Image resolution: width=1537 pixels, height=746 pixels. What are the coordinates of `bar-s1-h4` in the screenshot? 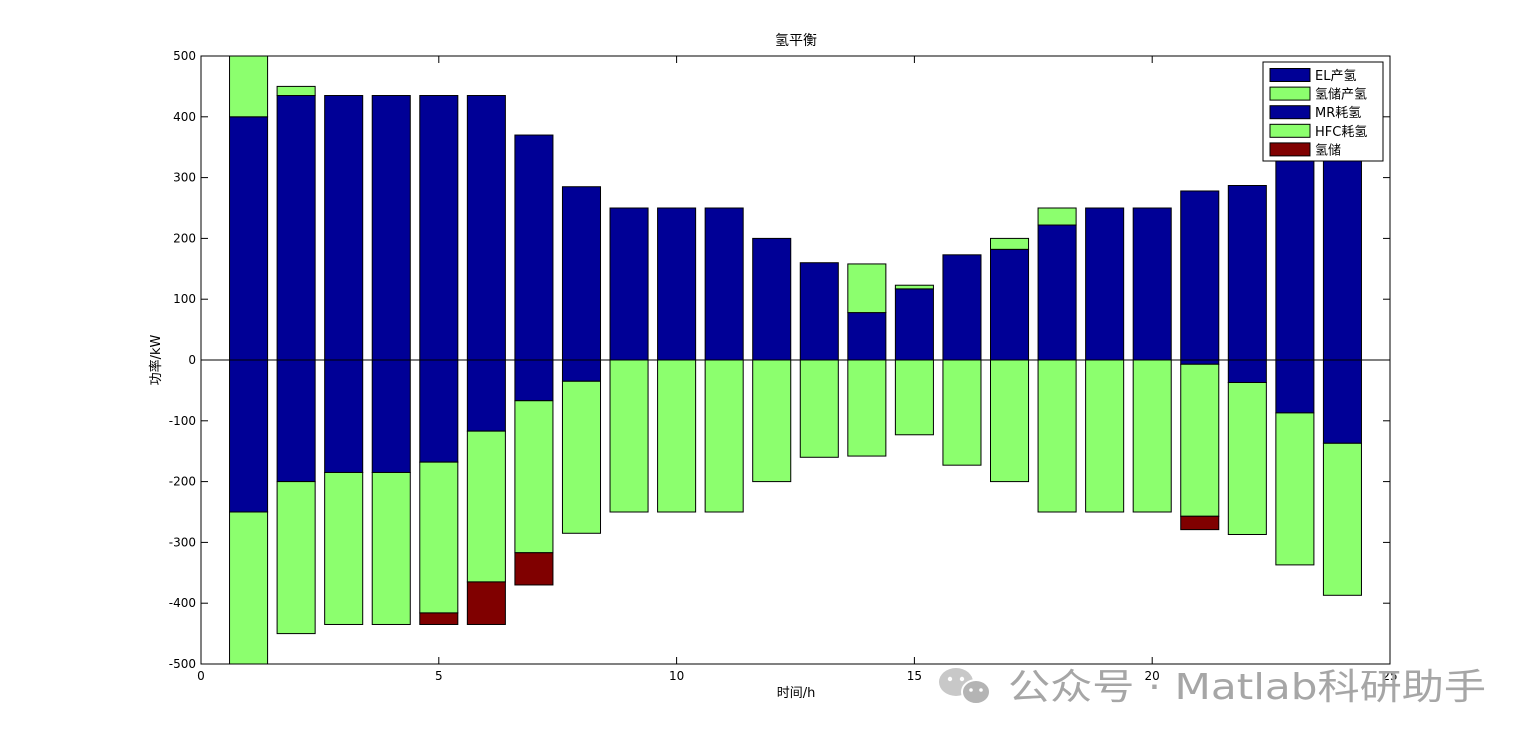 It's located at (391, 228).